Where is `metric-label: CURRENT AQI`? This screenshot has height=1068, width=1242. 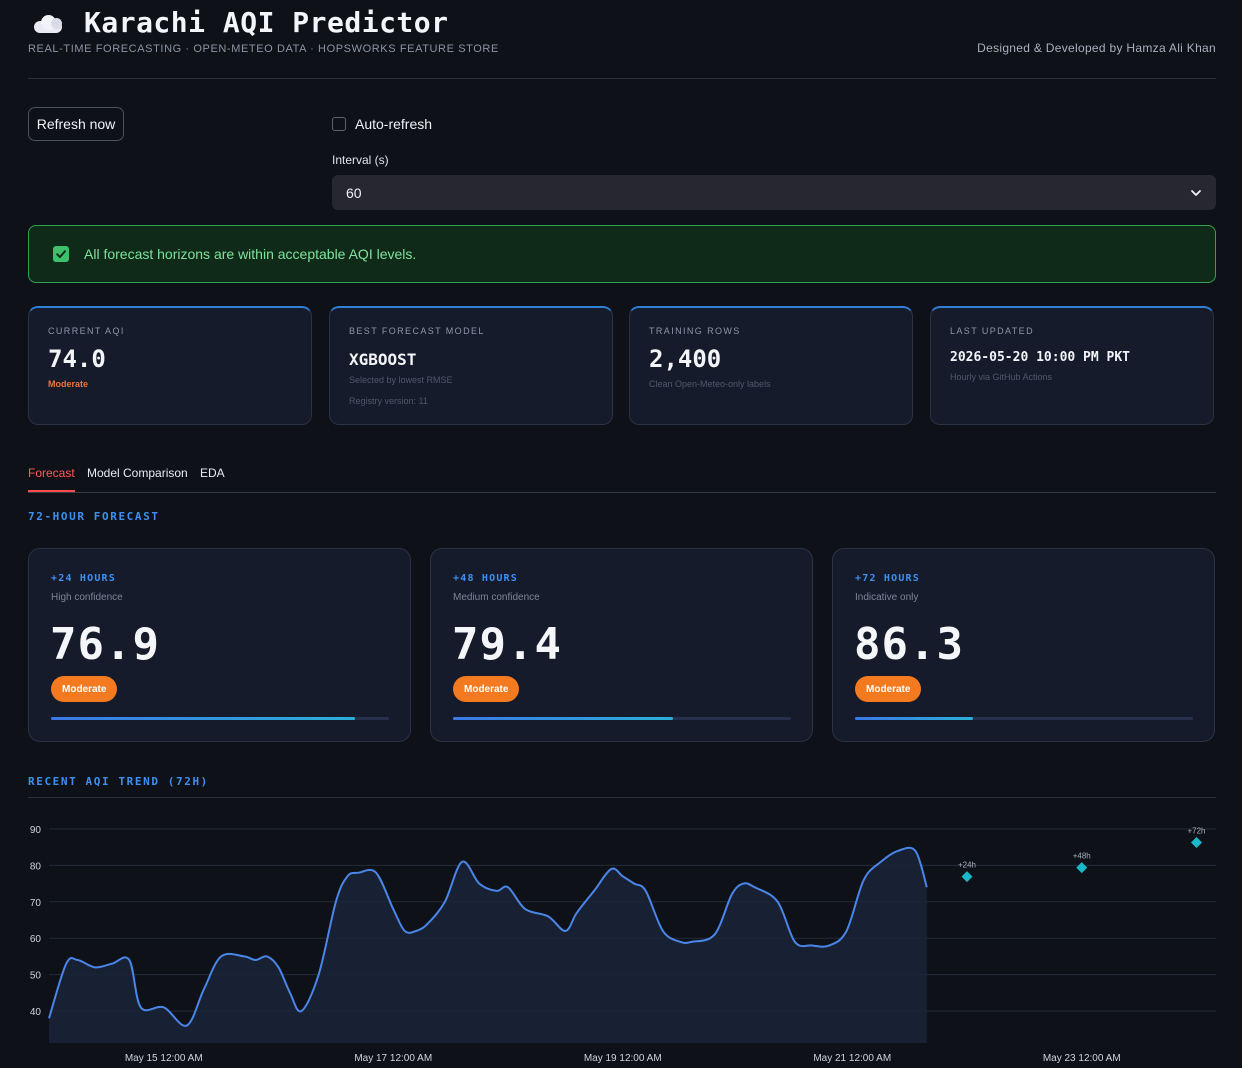
metric-label: CURRENT AQI is located at coordinates (86, 331).